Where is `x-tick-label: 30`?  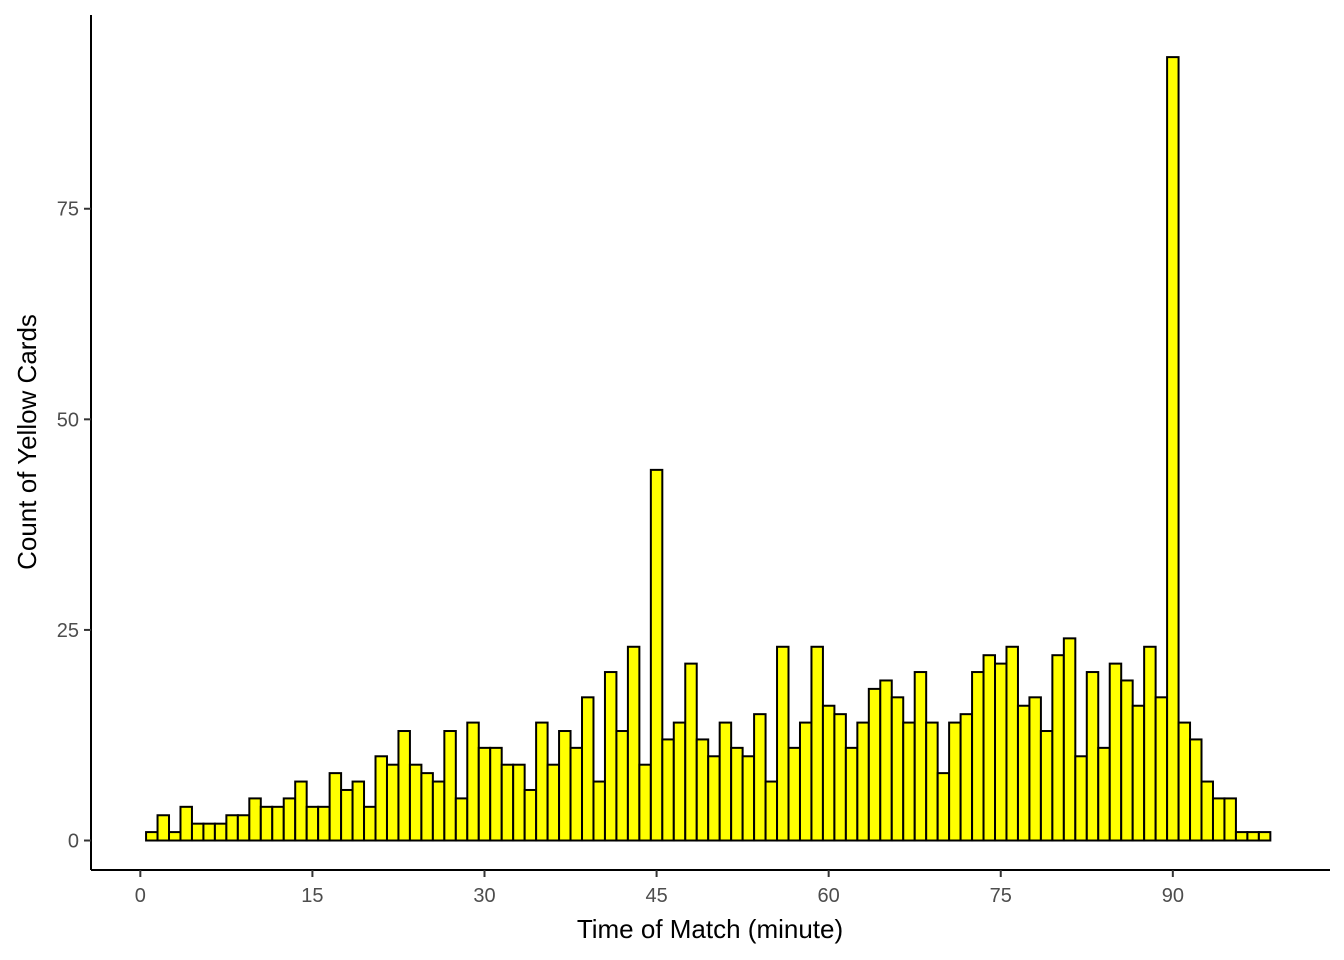
x-tick-label: 30 is located at coordinates (484, 896).